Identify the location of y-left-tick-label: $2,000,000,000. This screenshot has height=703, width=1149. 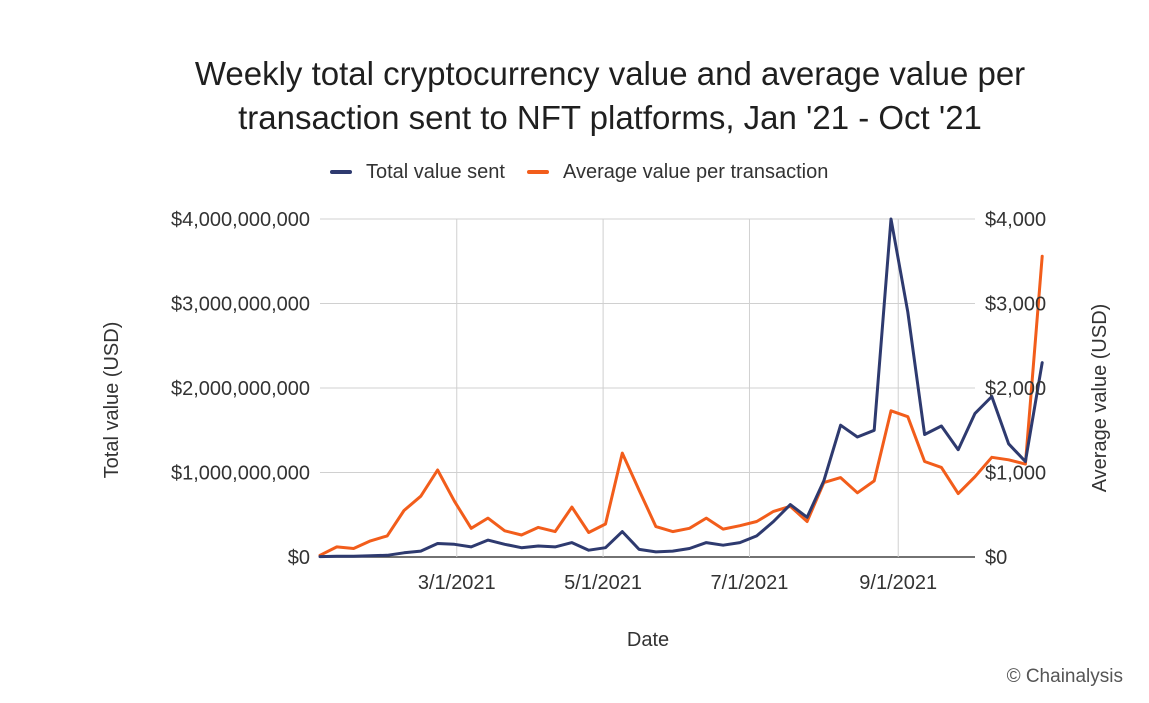
(240, 389).